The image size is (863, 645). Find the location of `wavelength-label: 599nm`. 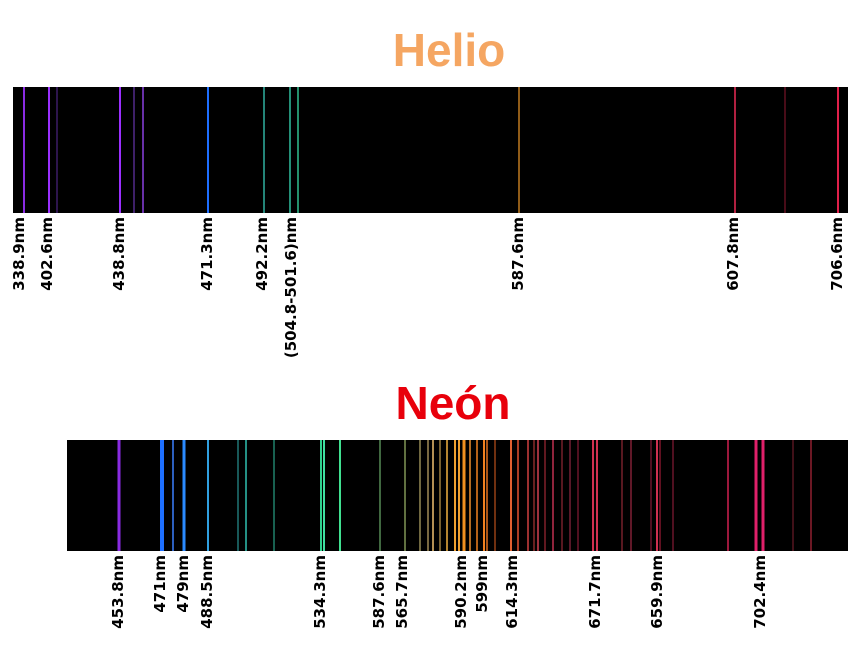

wavelength-label: 599nm is located at coordinates (482, 584).